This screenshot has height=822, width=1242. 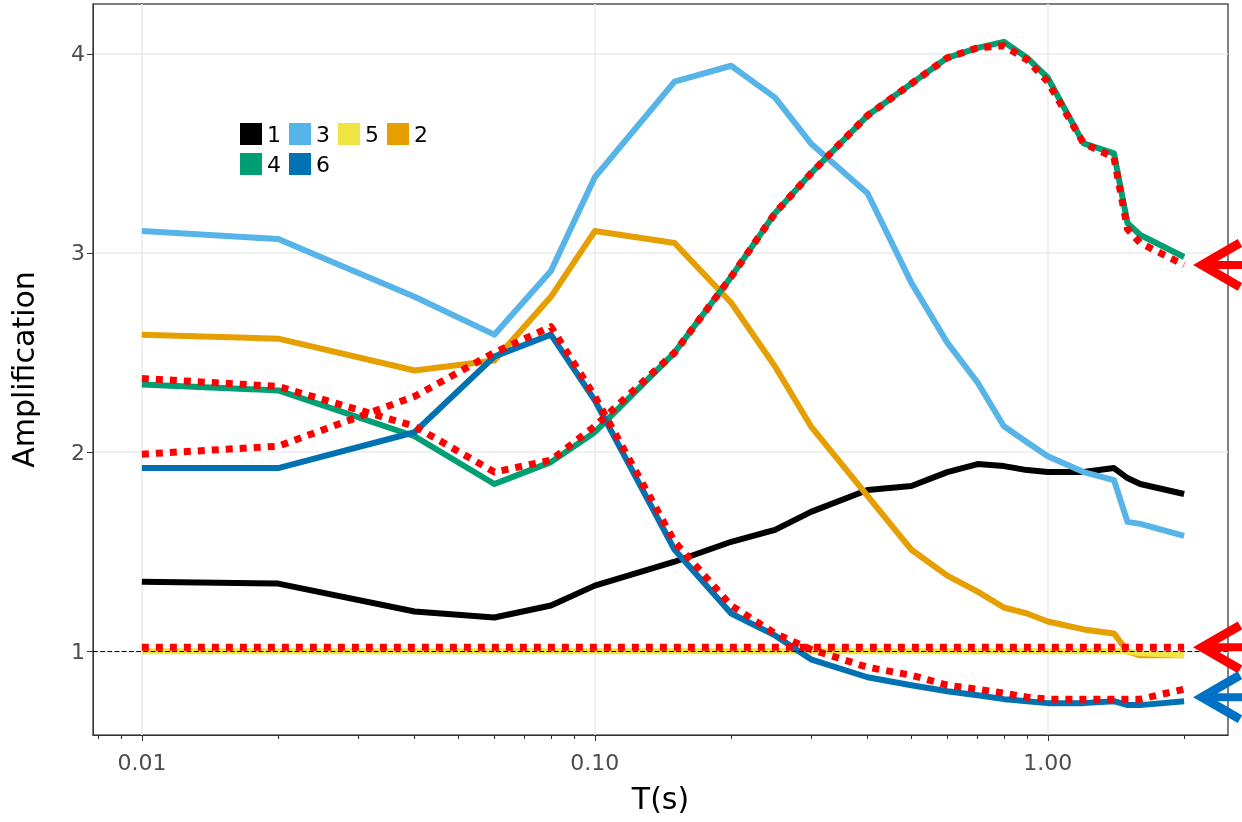 I want to click on y-tick-label: 3, so click(x=78, y=253).